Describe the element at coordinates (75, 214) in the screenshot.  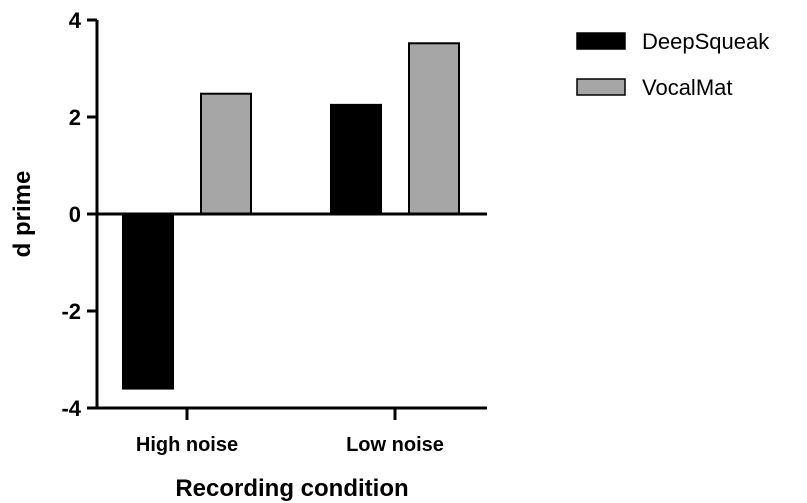
I see `y-tick-label: 0` at that location.